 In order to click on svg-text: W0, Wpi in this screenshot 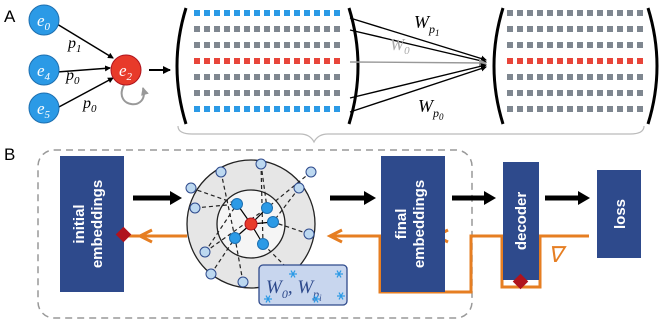, I will do `click(294, 290)`.